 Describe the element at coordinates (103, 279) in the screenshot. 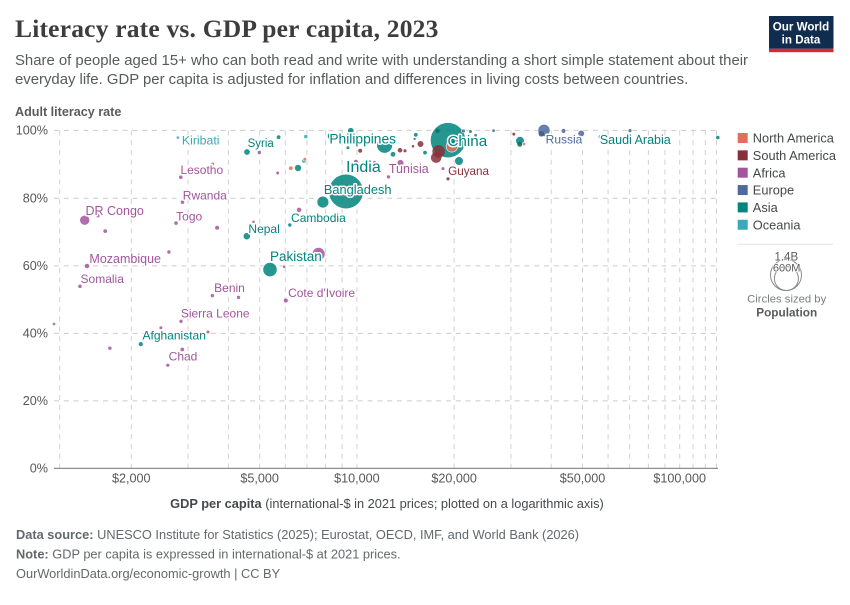

I see `svg-text: Somalia` at that location.